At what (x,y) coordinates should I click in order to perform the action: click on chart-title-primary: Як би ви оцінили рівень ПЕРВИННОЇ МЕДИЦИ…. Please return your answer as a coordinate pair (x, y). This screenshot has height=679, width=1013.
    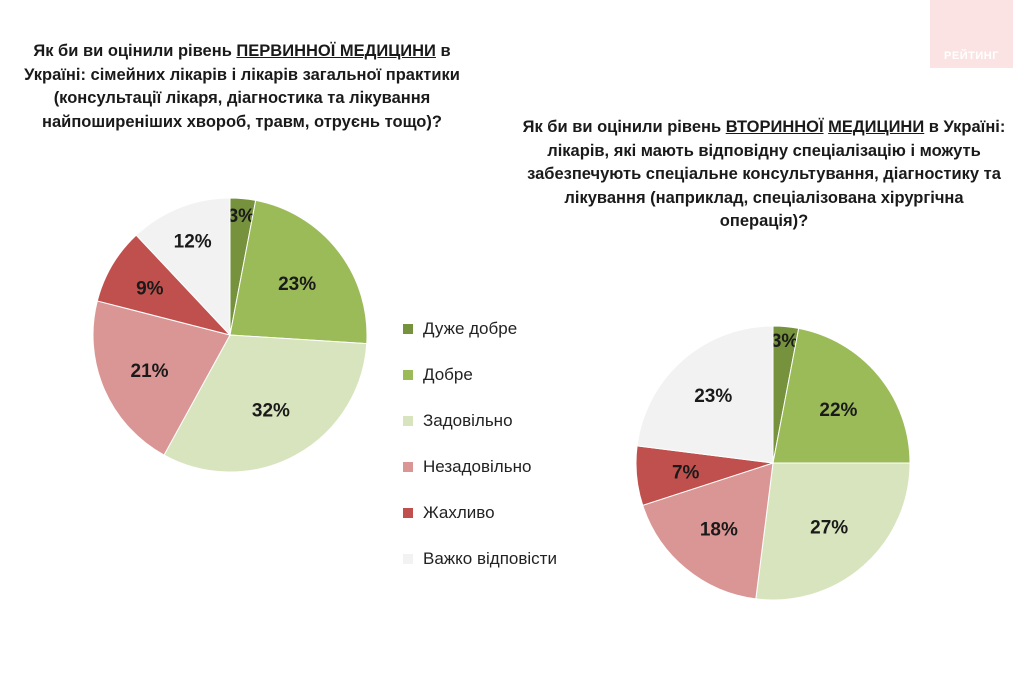
    Looking at the image, I should click on (242, 86).